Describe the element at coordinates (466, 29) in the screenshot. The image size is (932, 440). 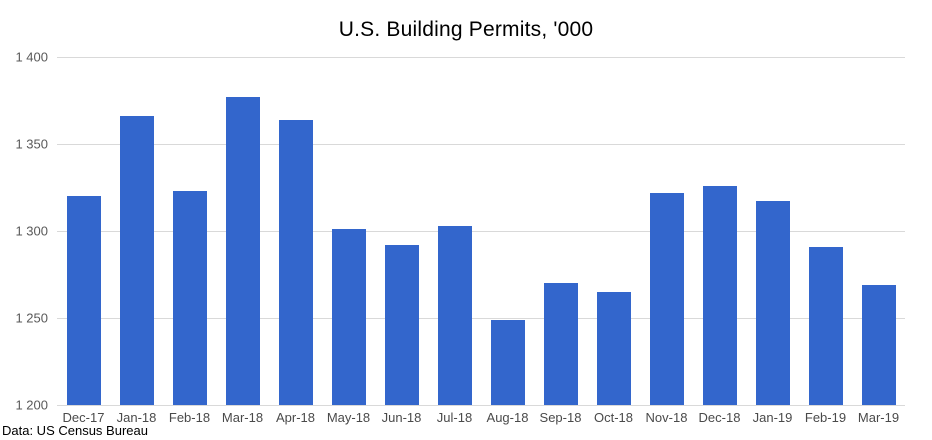
I see `chart-title: U.S. Building Permits, '000` at that location.